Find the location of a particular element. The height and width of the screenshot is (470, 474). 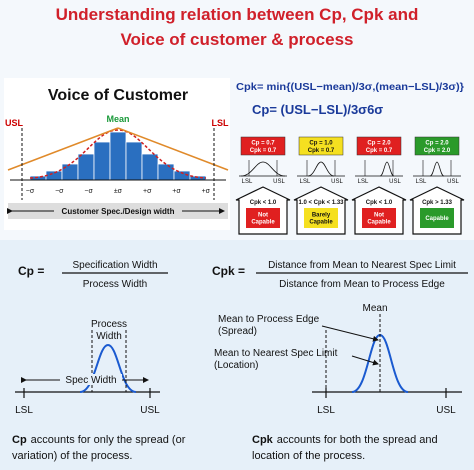

normal-curve is located at coordinates (118, 154).